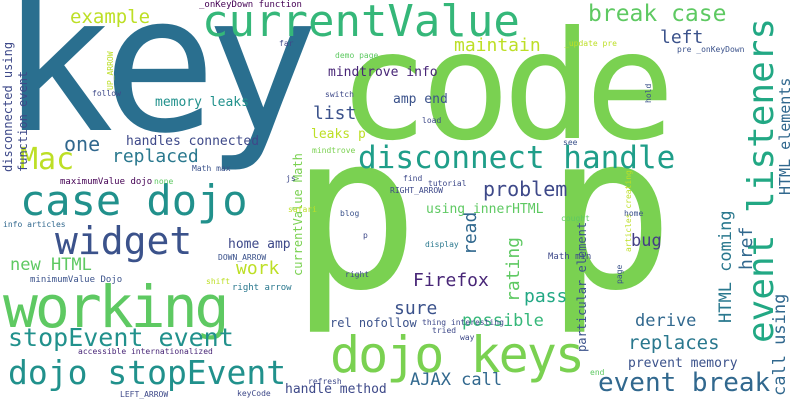 This screenshot has height=400, width=800. I want to click on word-HTML-coming: HTML coming, so click(726, 266).